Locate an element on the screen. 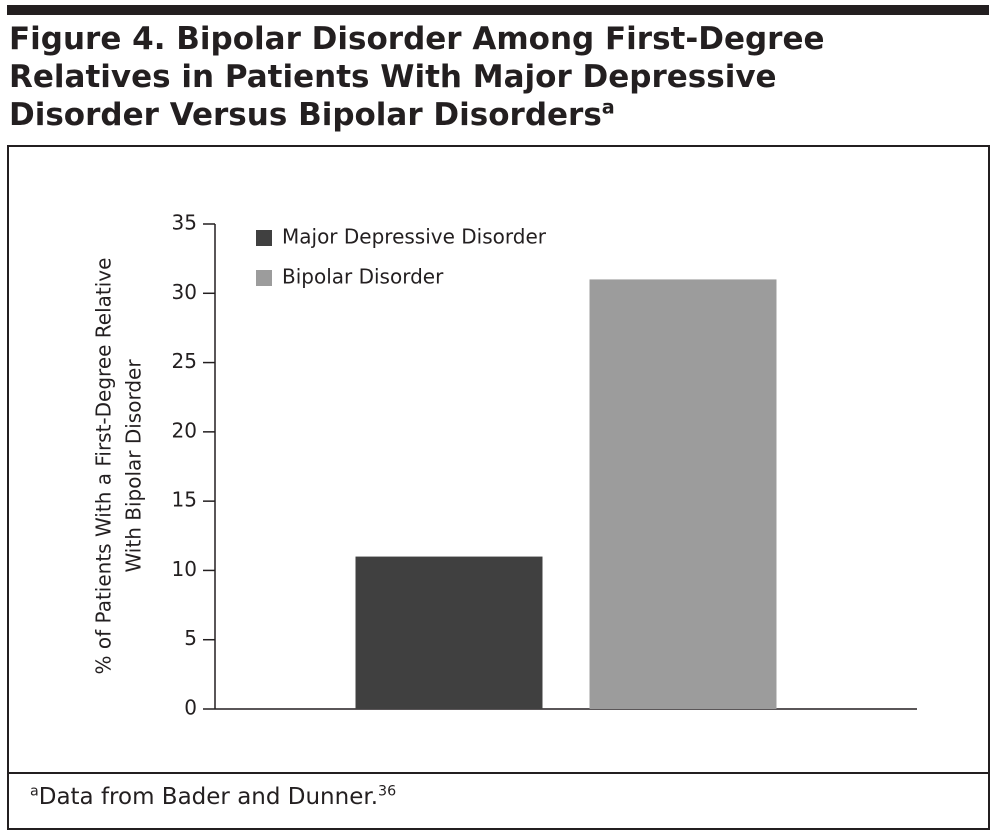 This screenshot has width=996, height=835. footnote-reference: 36 is located at coordinates (387, 791).